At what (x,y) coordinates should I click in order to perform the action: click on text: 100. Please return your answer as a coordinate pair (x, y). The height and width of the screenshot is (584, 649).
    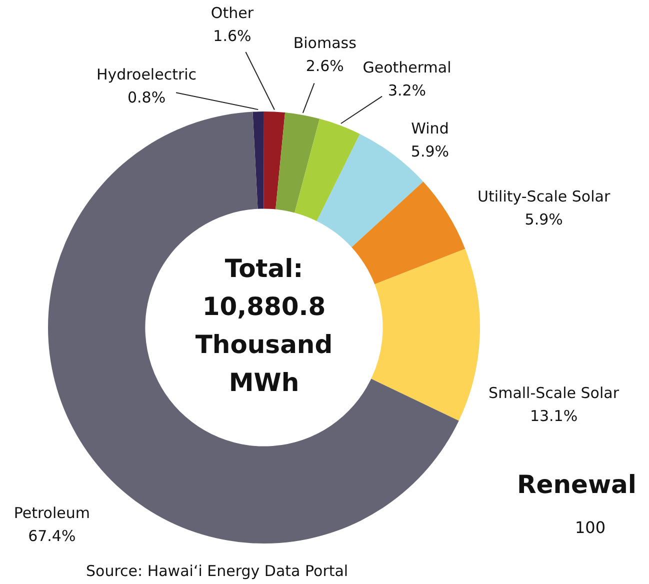
    Looking at the image, I should click on (590, 527).